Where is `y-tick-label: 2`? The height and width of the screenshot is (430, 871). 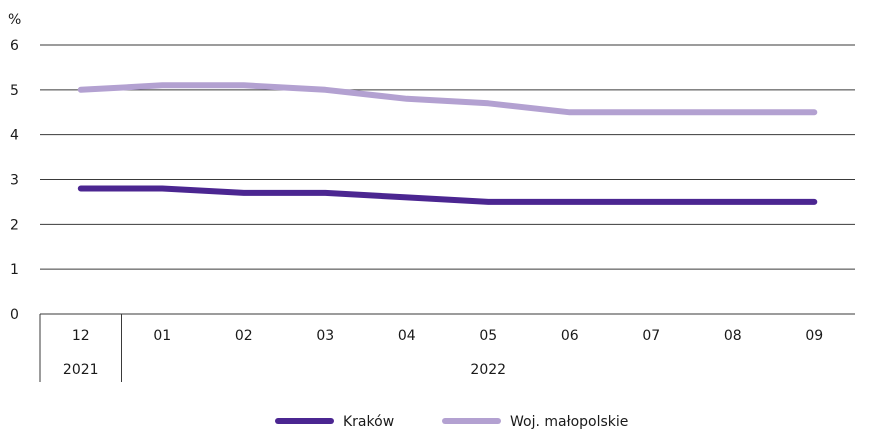
y-tick-label: 2 is located at coordinates (14, 225).